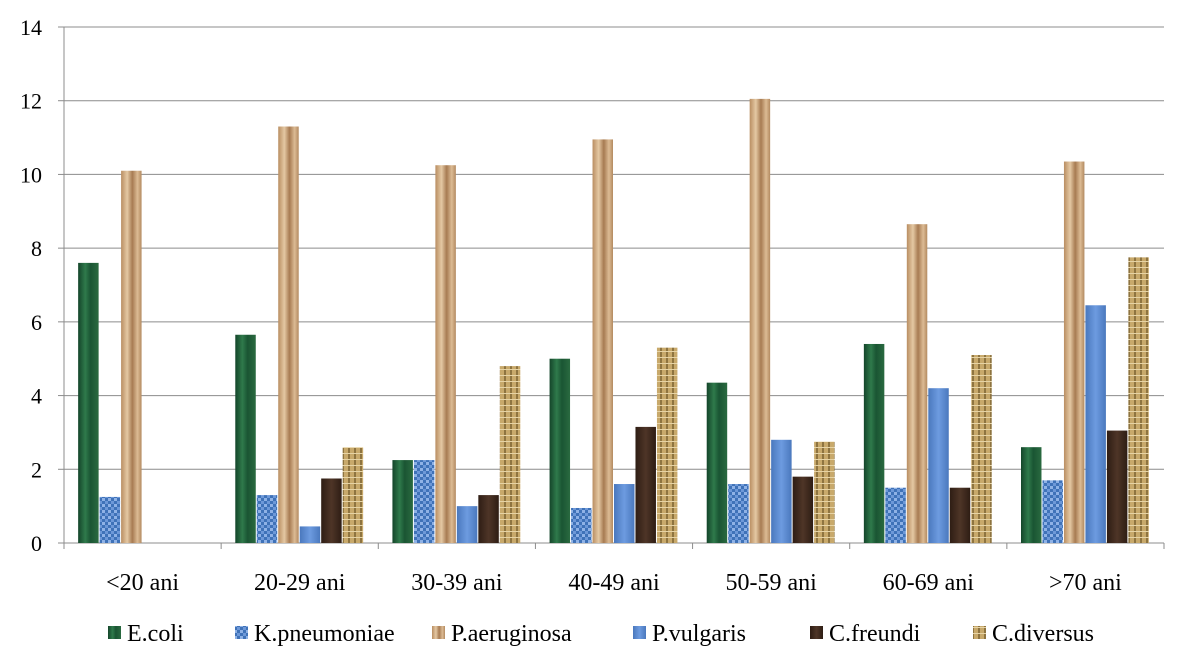 The height and width of the screenshot is (658, 1181). I want to click on bar-k-pneumoniae-30-39-ani, so click(424, 501).